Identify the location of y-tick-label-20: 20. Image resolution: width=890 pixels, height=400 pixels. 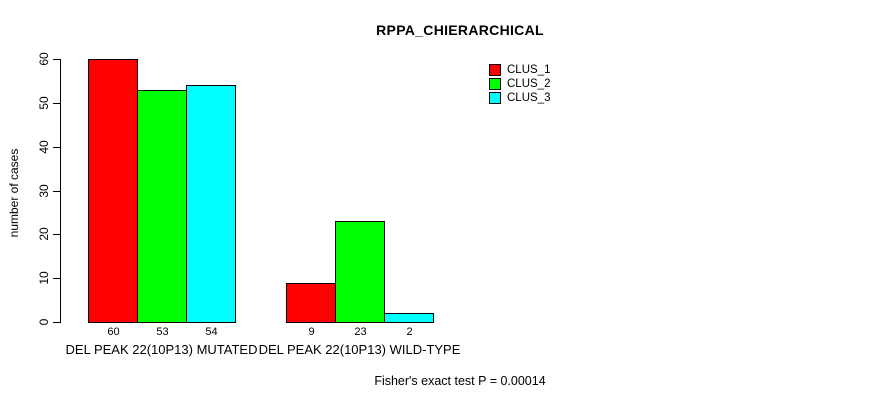
(44, 234).